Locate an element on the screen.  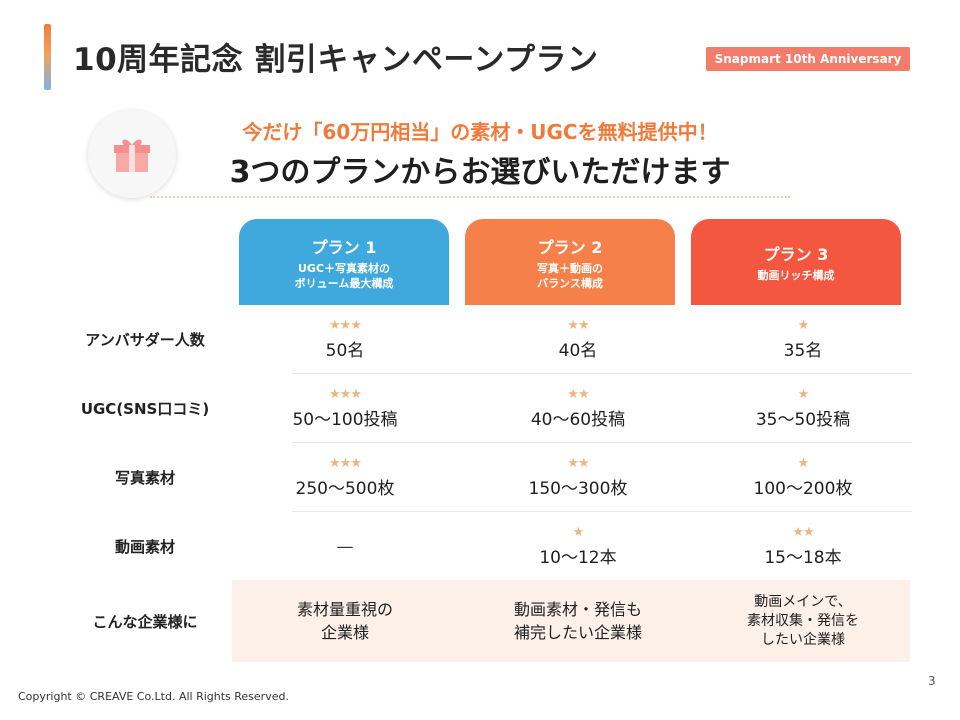
plan-2-desc-line1: 写真＋動画の is located at coordinates (570, 268).